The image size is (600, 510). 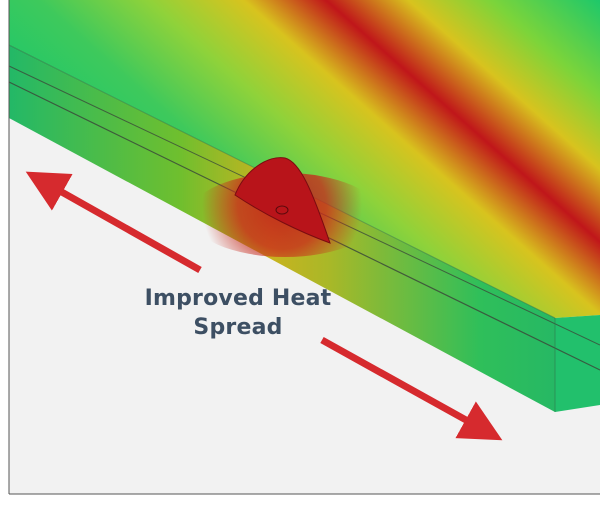 What do you see at coordinates (282, 200) in the screenshot?
I see `heat-source-component` at bounding box center [282, 200].